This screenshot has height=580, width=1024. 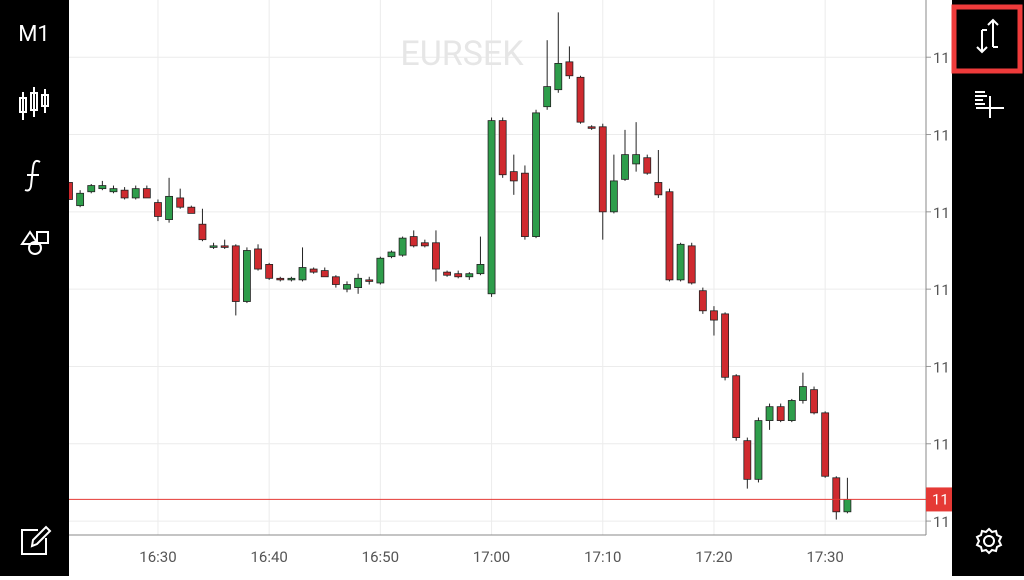 What do you see at coordinates (491, 557) in the screenshot?
I see `x-tick-label: 17:00` at bounding box center [491, 557].